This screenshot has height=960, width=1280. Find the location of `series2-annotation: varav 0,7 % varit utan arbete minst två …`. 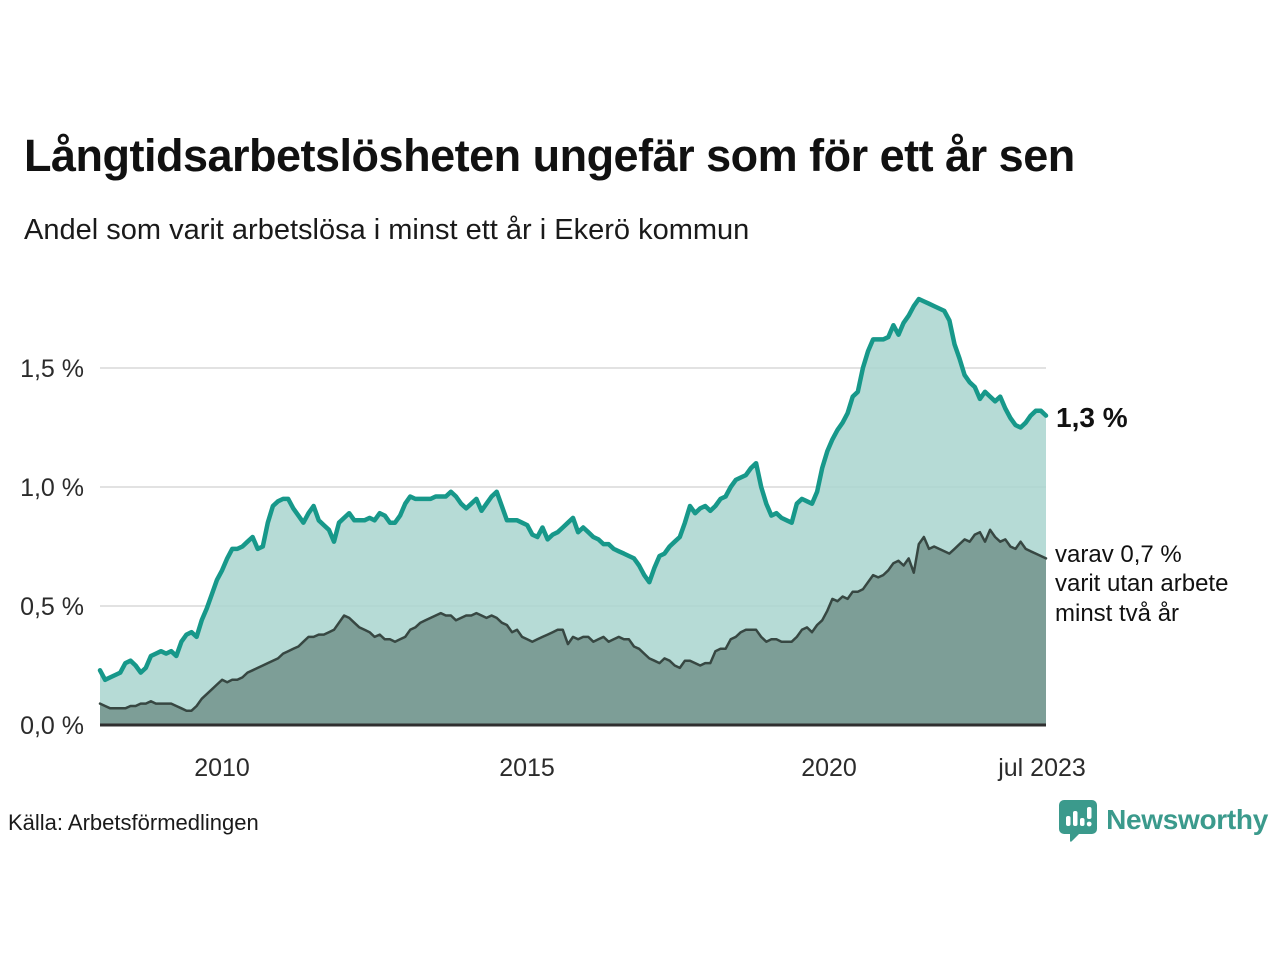

series2-annotation: varav 0,7 % varit utan arbete minst två … is located at coordinates (1141, 584).